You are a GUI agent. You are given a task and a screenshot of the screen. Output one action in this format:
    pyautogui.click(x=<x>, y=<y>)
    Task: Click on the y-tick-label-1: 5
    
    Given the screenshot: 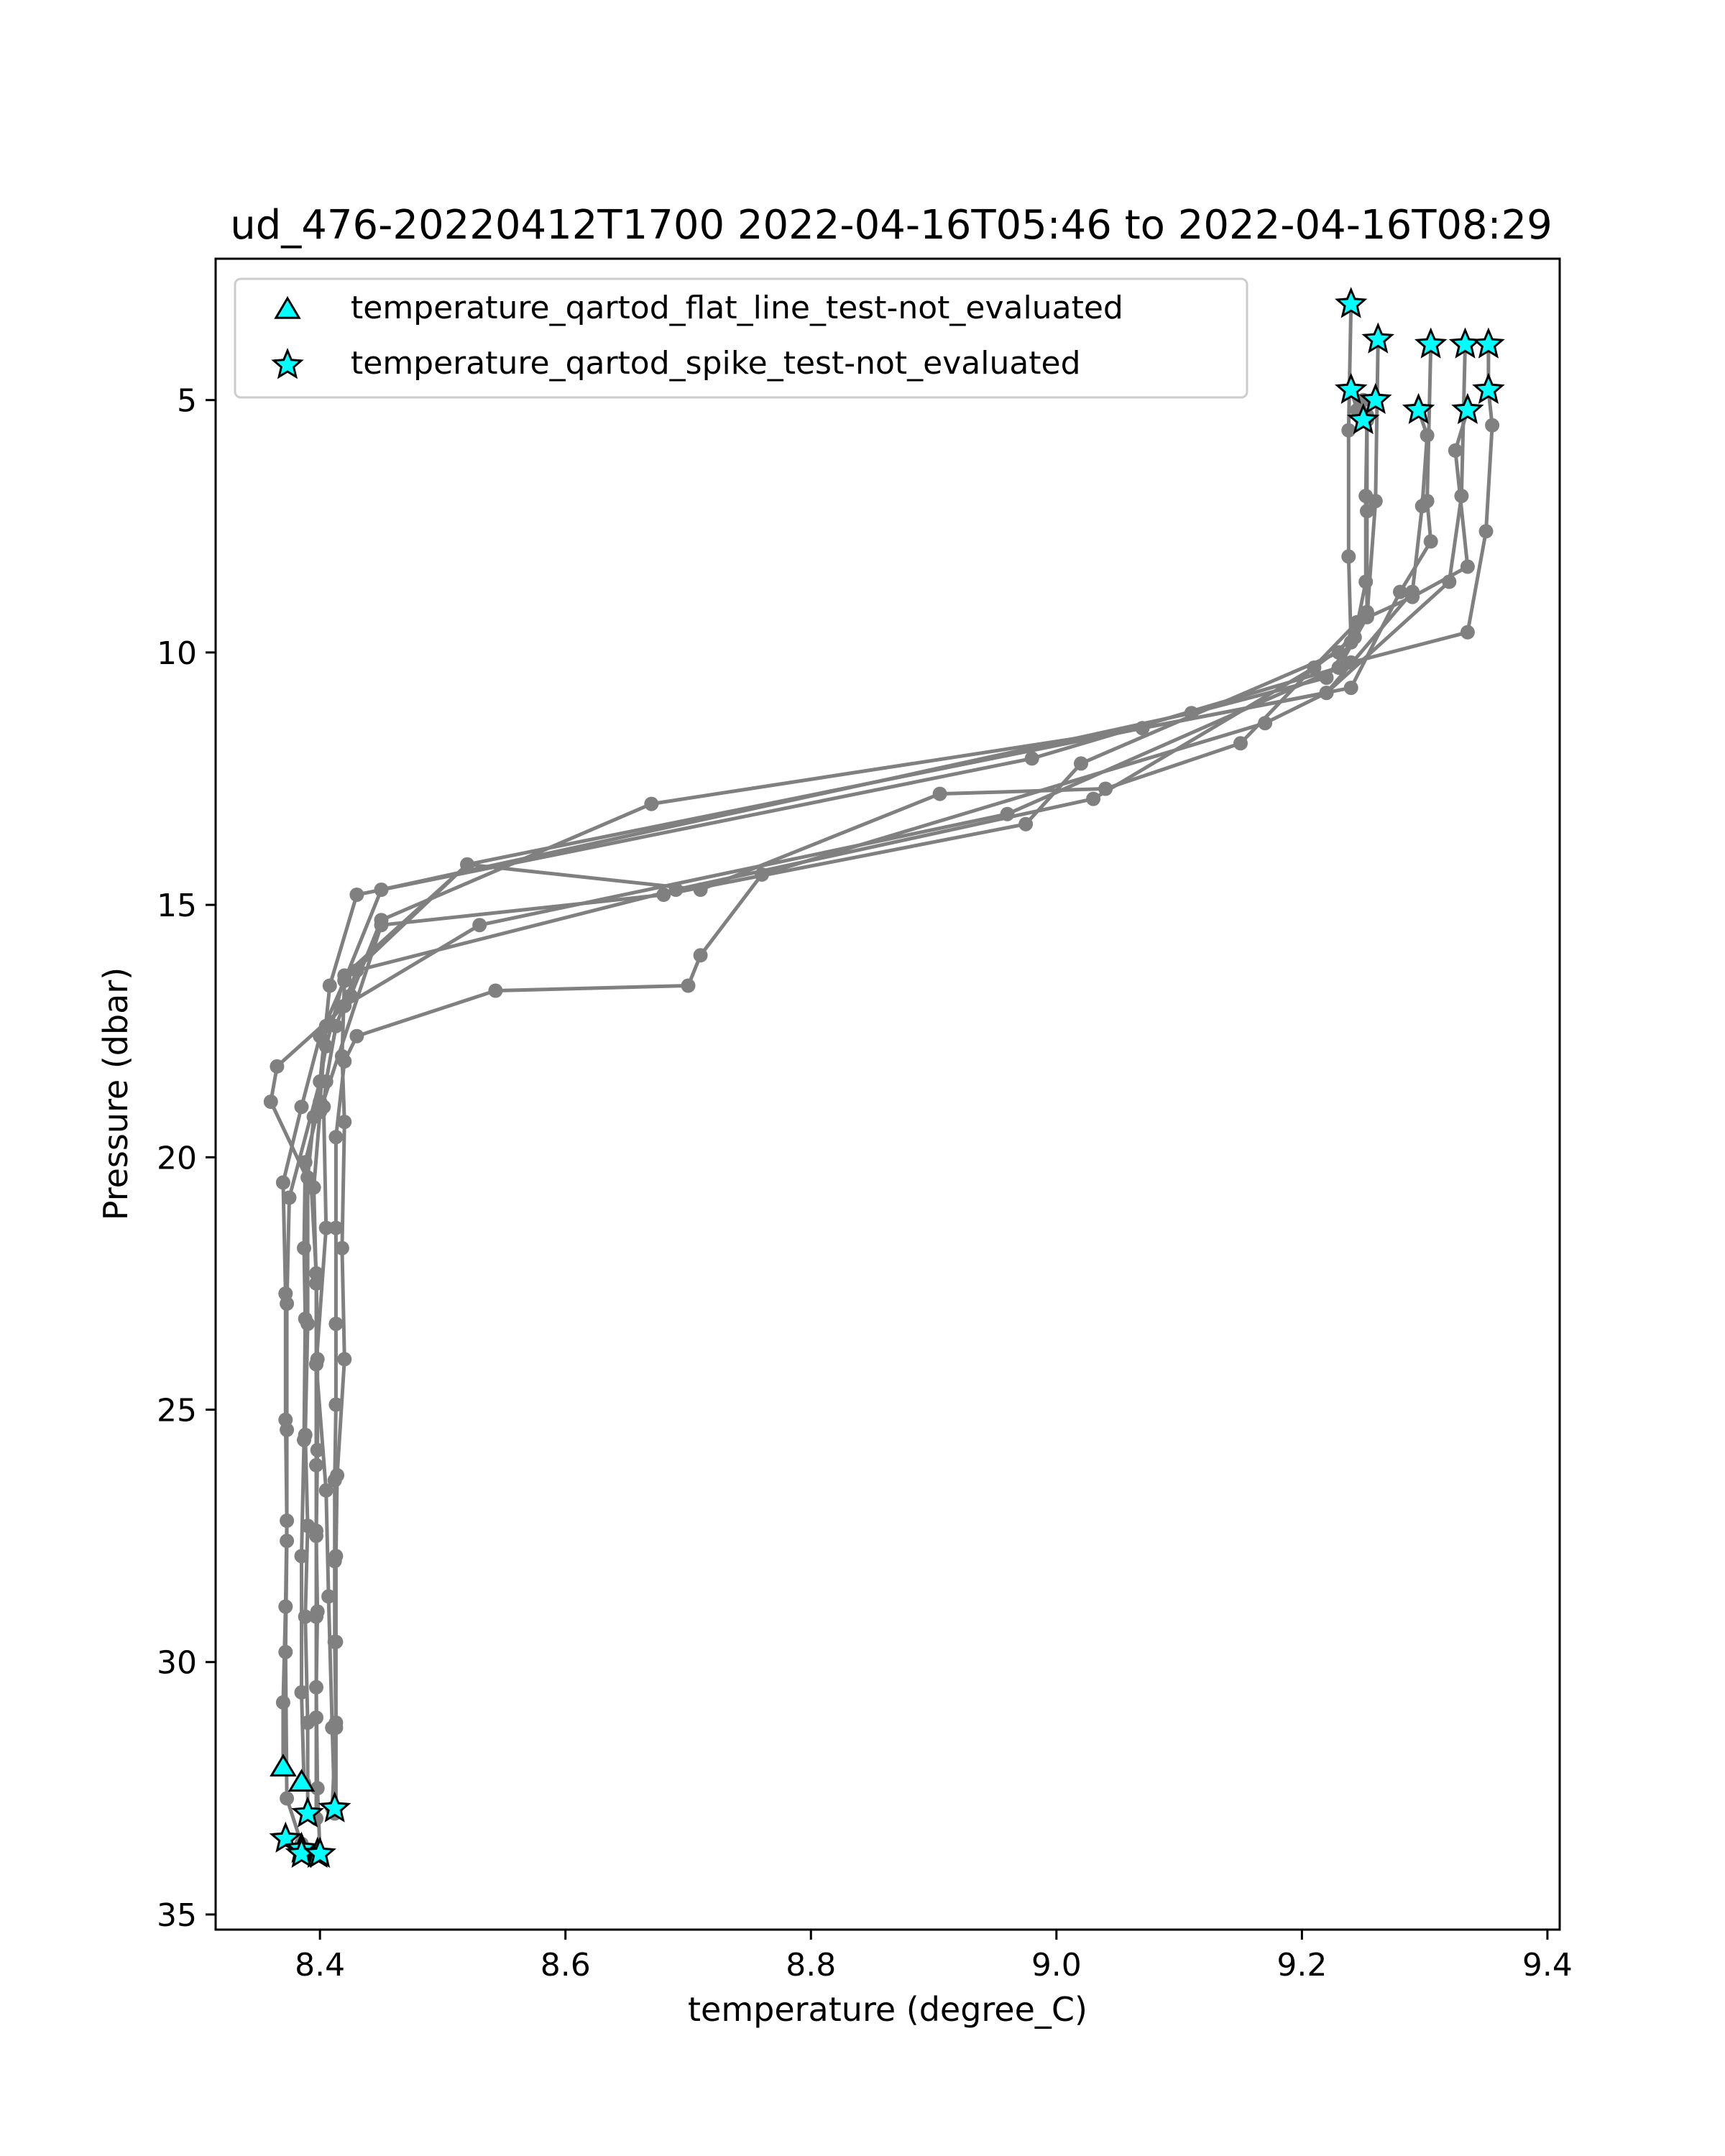 What is the action you would take?
    pyautogui.click(x=187, y=402)
    